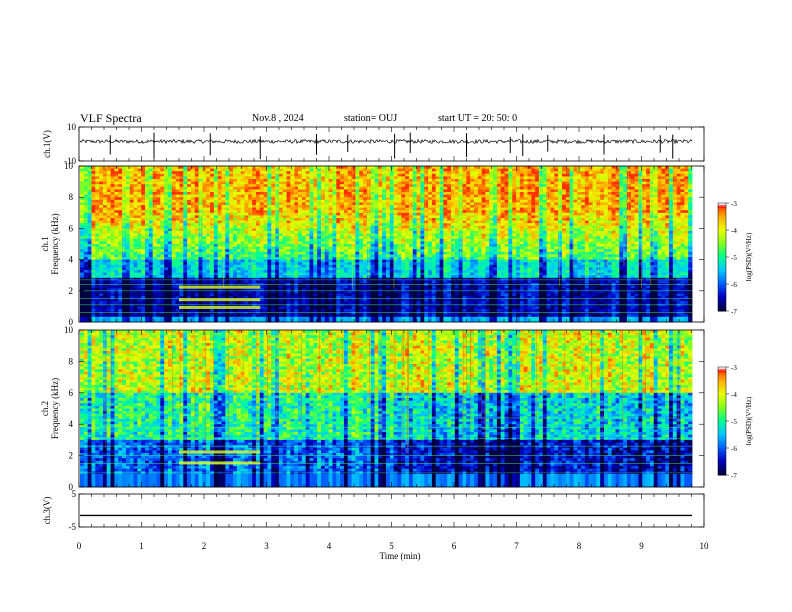  Describe the element at coordinates (478, 118) in the screenshot. I see `start-time-label: start UT = 20: 50: 0` at that location.